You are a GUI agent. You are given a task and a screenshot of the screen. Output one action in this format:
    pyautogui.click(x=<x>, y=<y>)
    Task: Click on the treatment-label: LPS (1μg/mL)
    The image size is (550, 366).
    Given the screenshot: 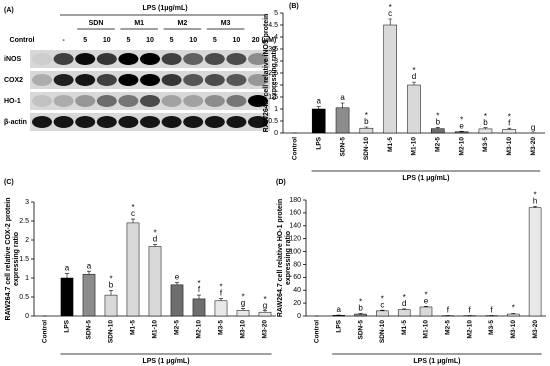 What is the action you would take?
    pyautogui.click(x=164, y=8)
    